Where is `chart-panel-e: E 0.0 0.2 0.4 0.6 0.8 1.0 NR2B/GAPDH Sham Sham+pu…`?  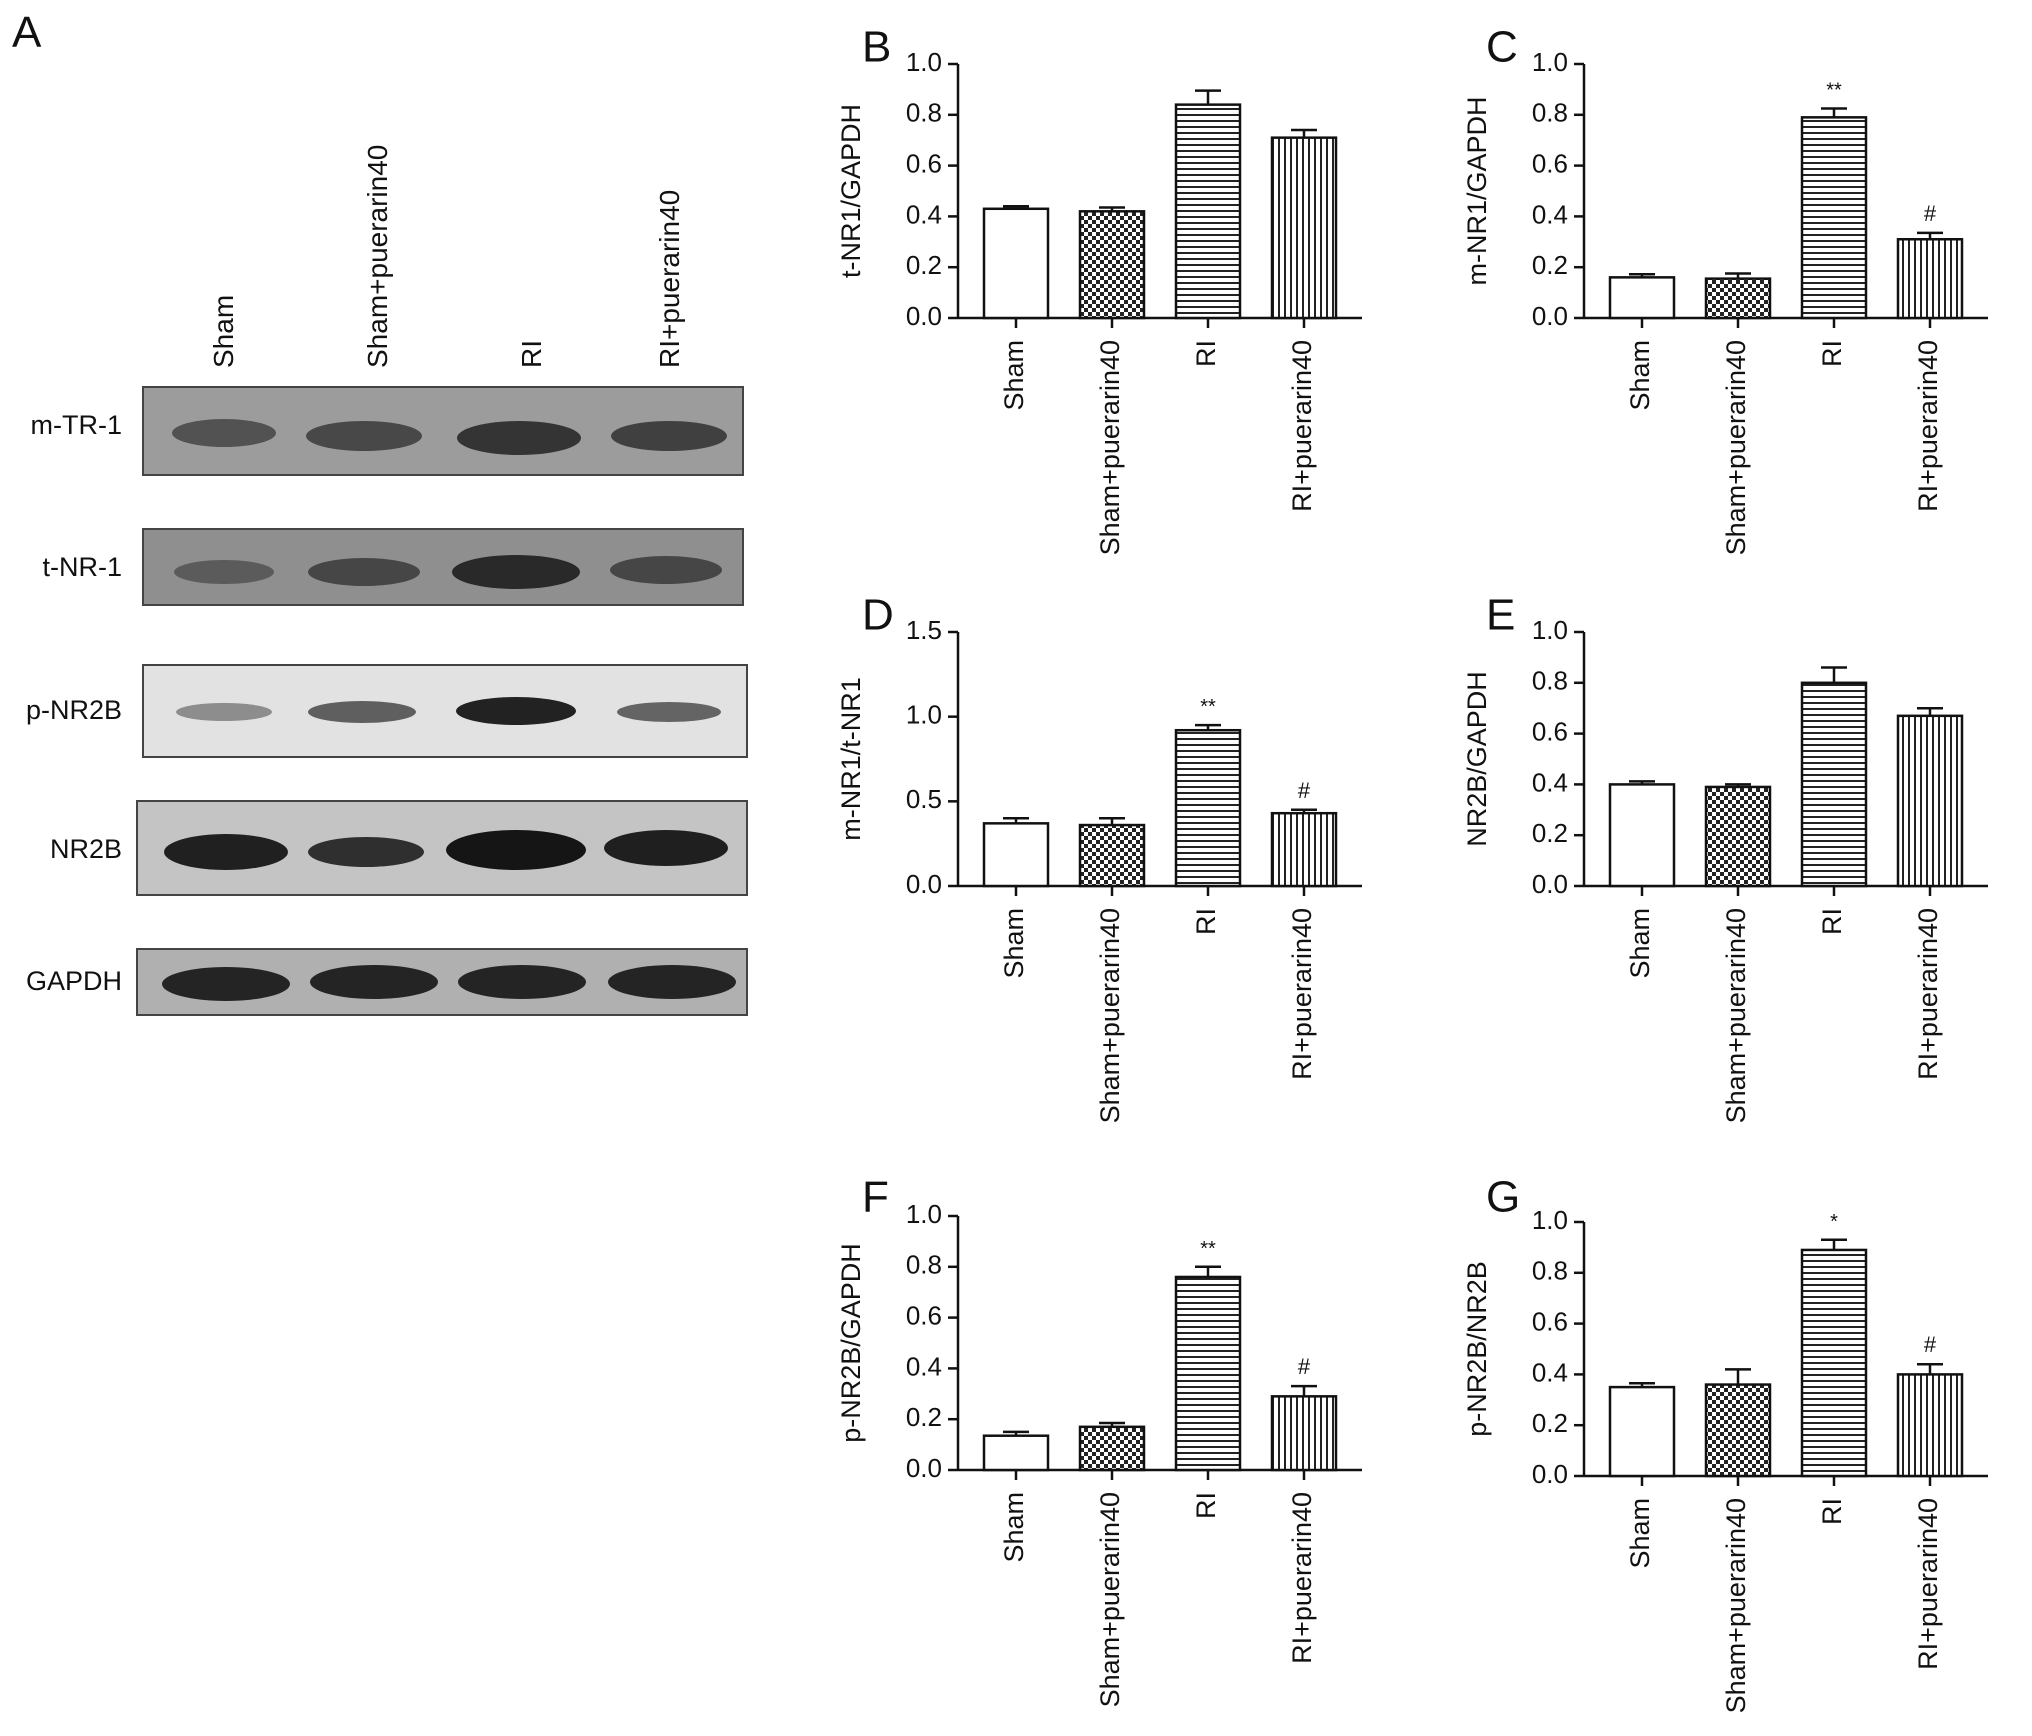
chart-panel-e: E 0.0 0.2 0.4 0.6 0.8 1.0 NR2B/GAPDH Sham Sham+pu… is located at coordinates (1725, 857).